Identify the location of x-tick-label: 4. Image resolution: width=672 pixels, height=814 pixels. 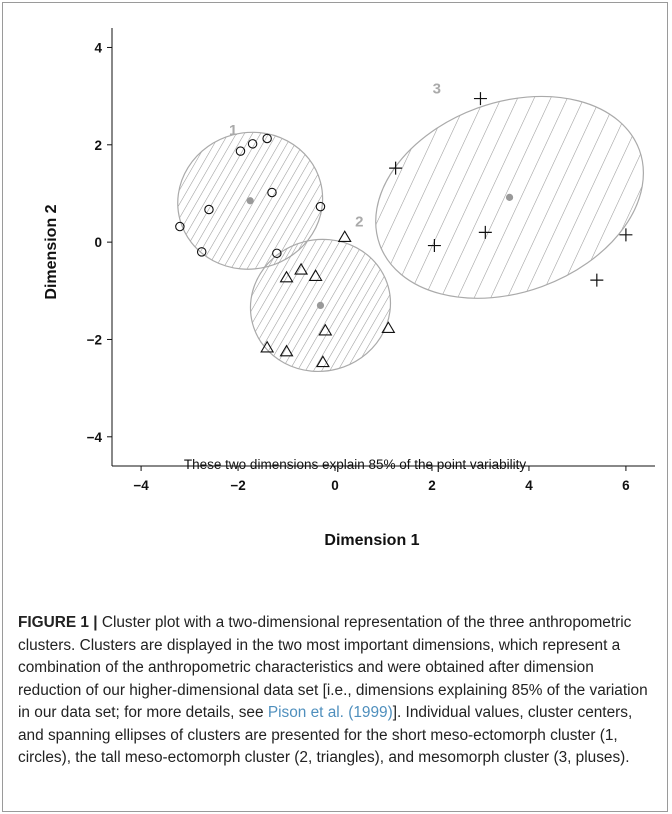
(529, 485).